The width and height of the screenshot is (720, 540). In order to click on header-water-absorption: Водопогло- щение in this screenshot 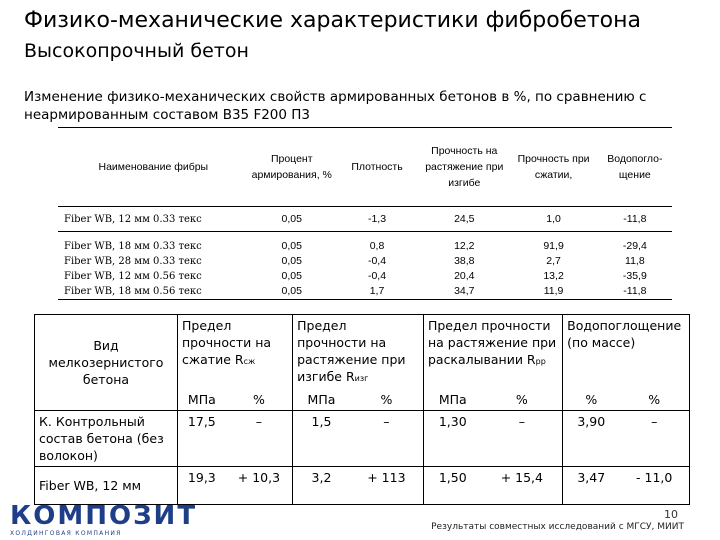, I will do `click(635, 167)`.